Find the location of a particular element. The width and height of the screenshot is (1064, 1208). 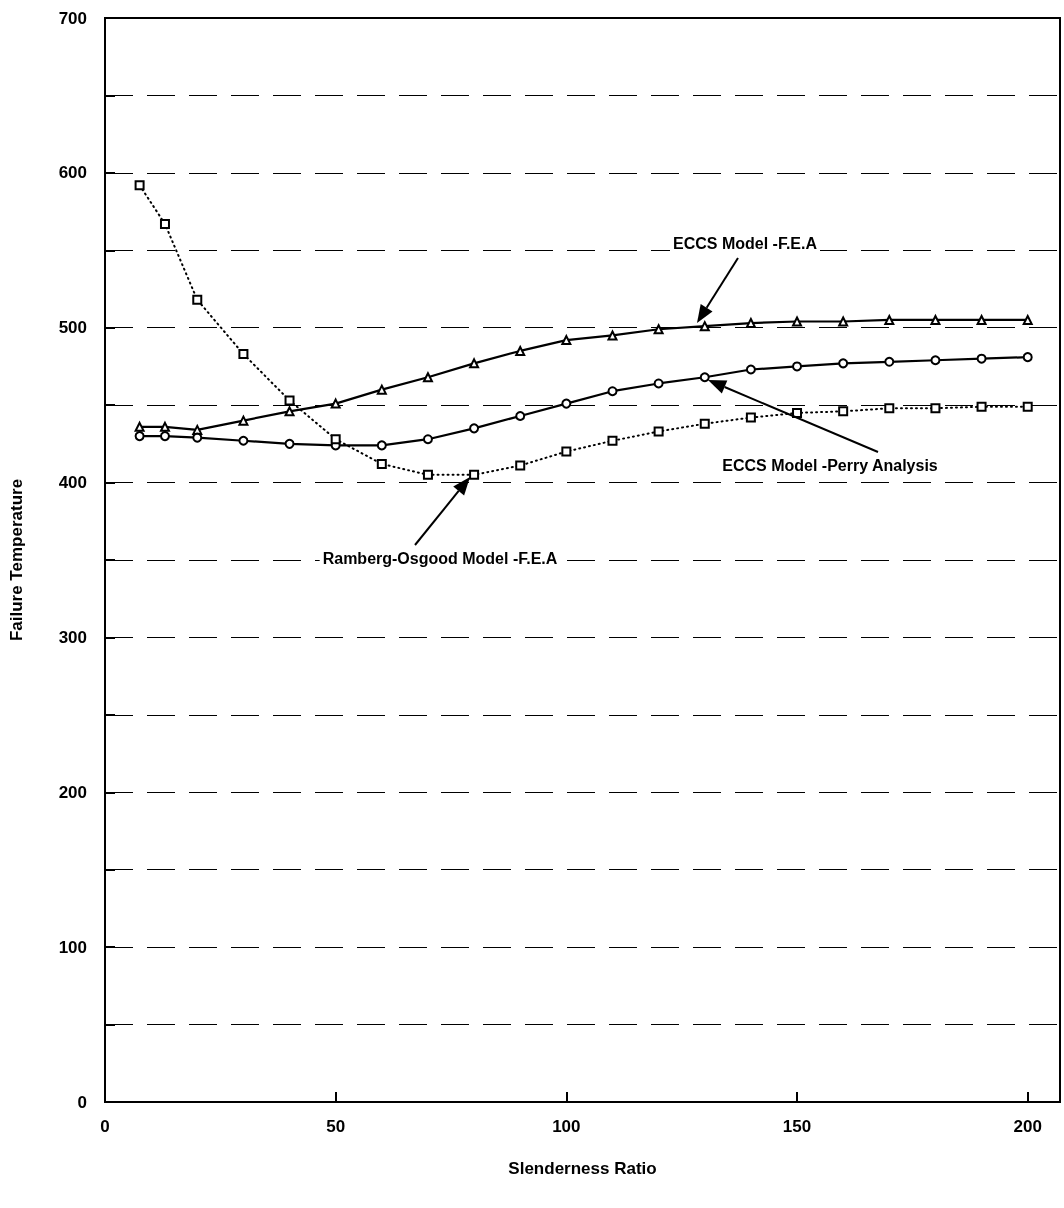

annotation: Ramberg-Osgood Model -F.E.A is located at coordinates (440, 558).